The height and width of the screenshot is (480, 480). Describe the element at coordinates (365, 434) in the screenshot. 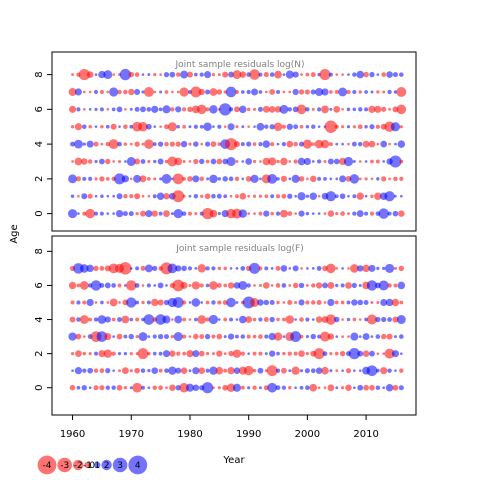

I see `x-tick-label: 2010` at that location.